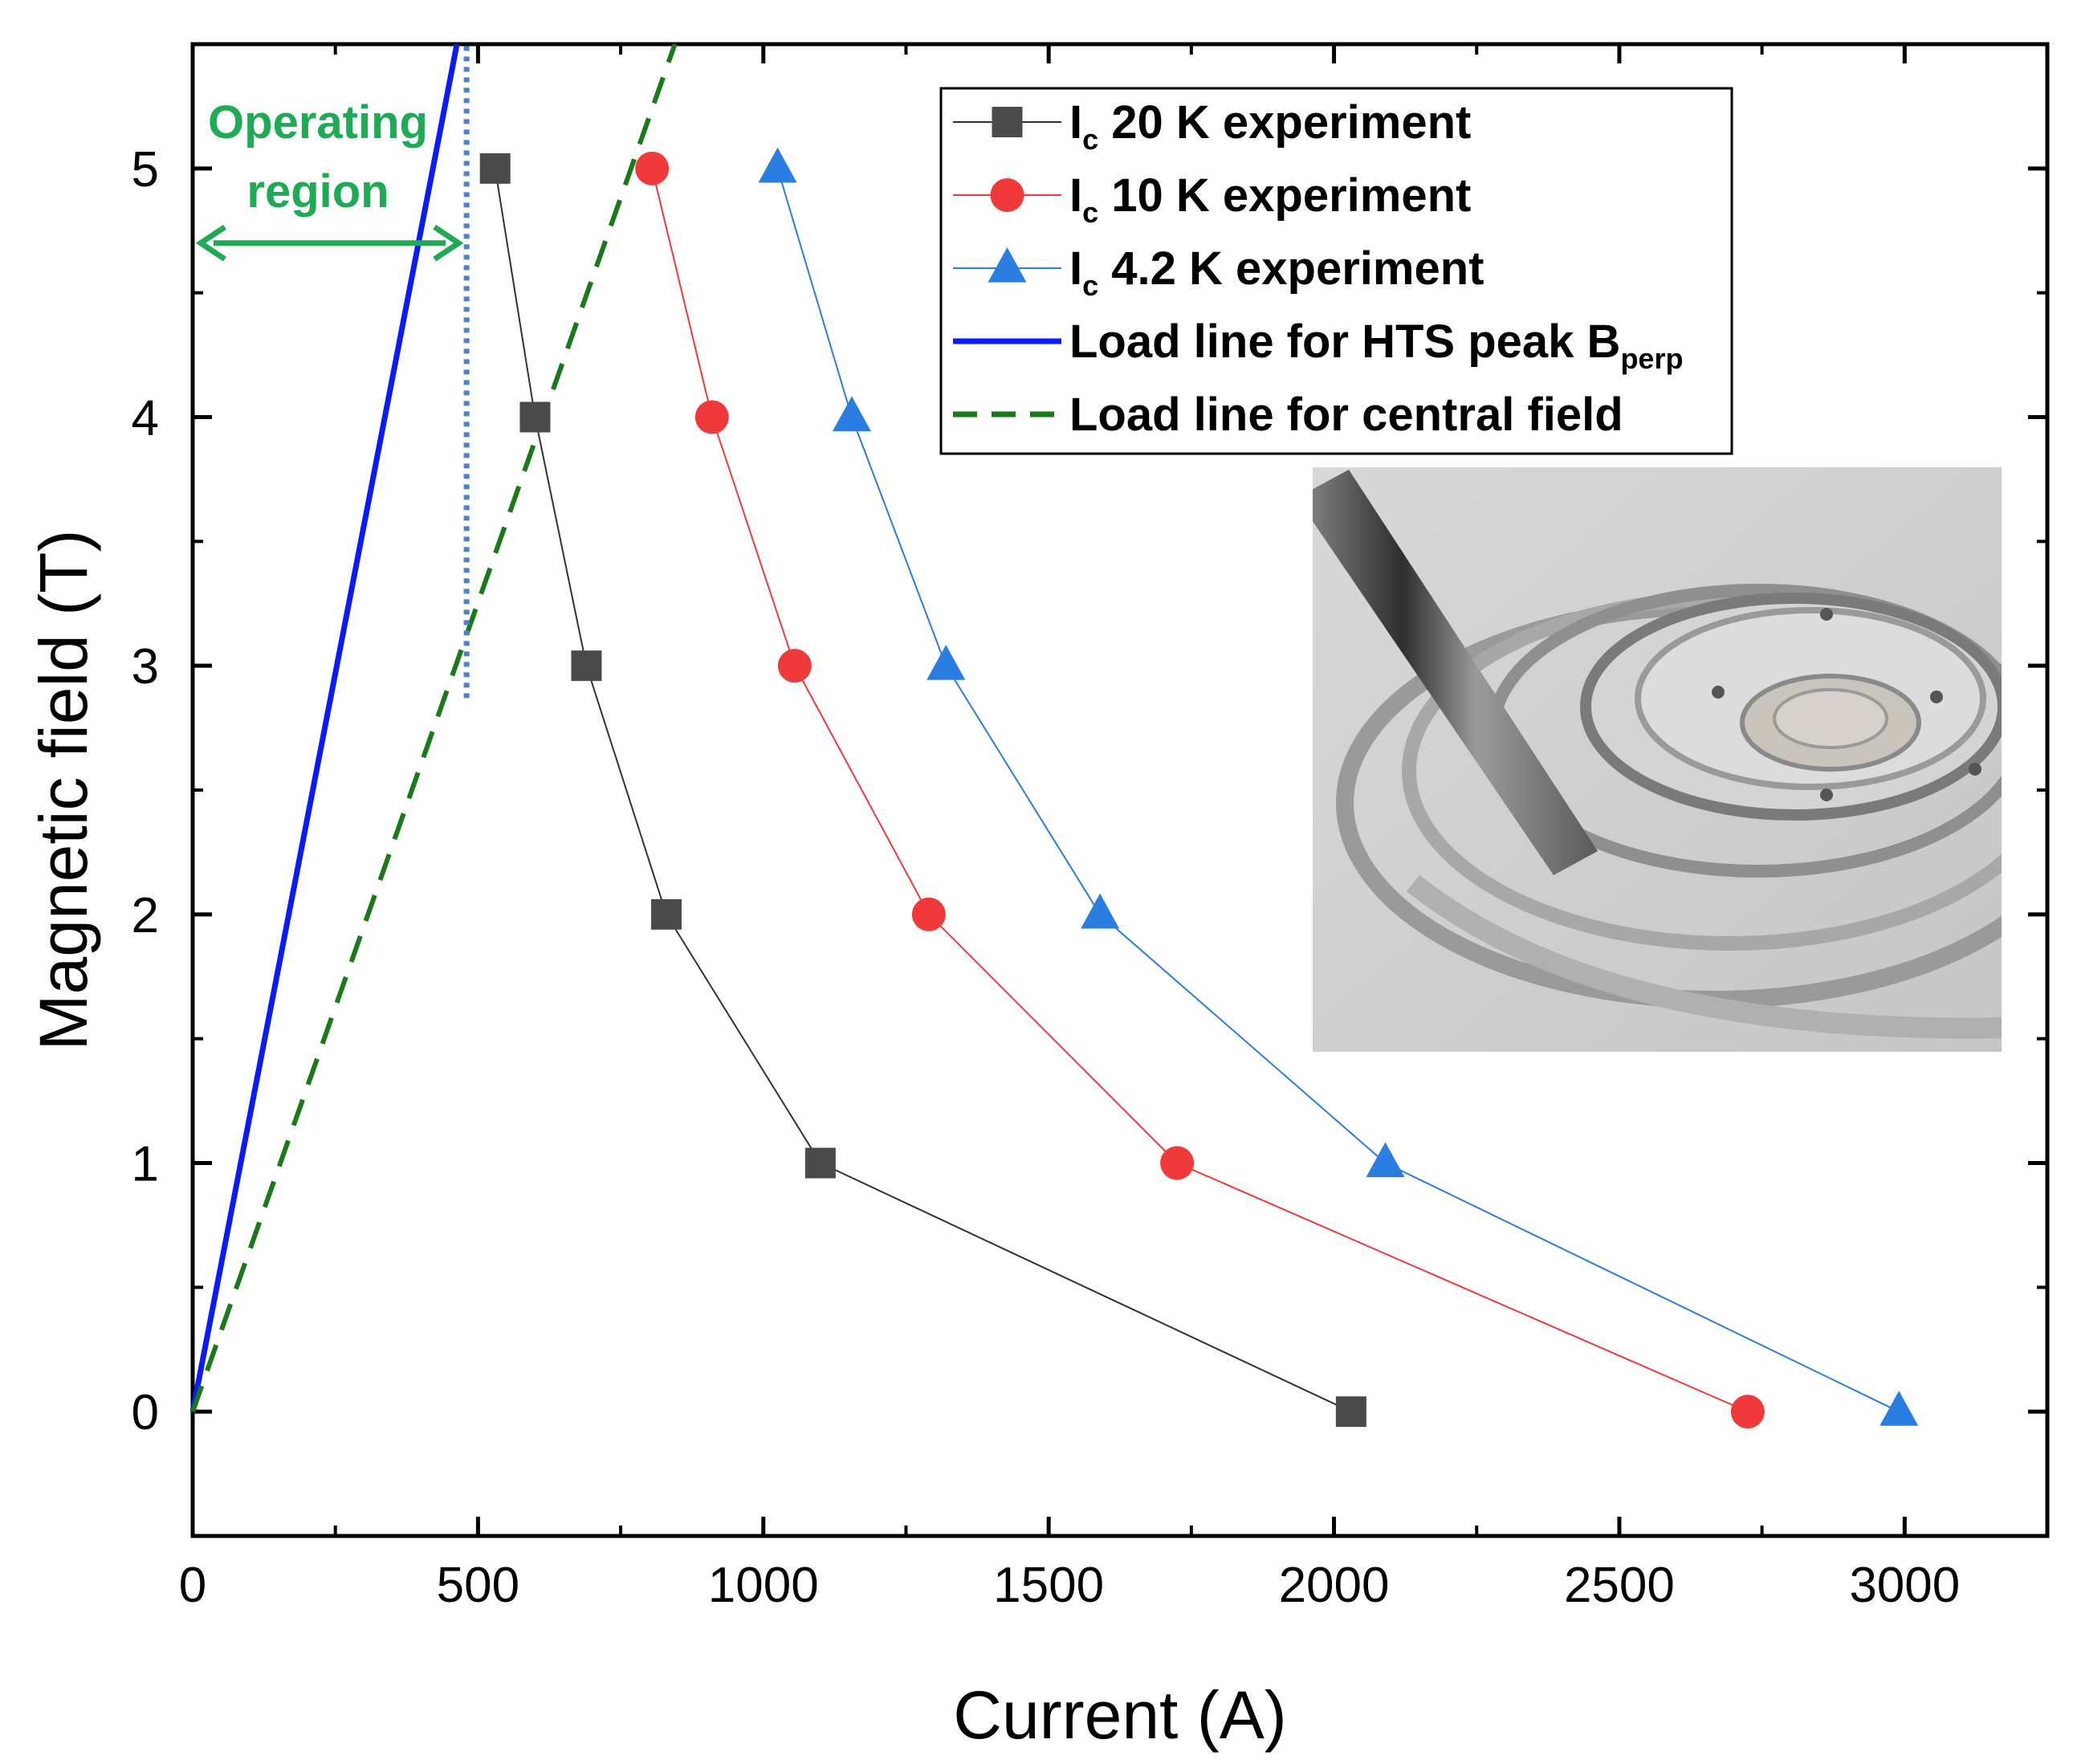  What do you see at coordinates (1904, 1585) in the screenshot?
I see `x-tick-label: 3000` at bounding box center [1904, 1585].